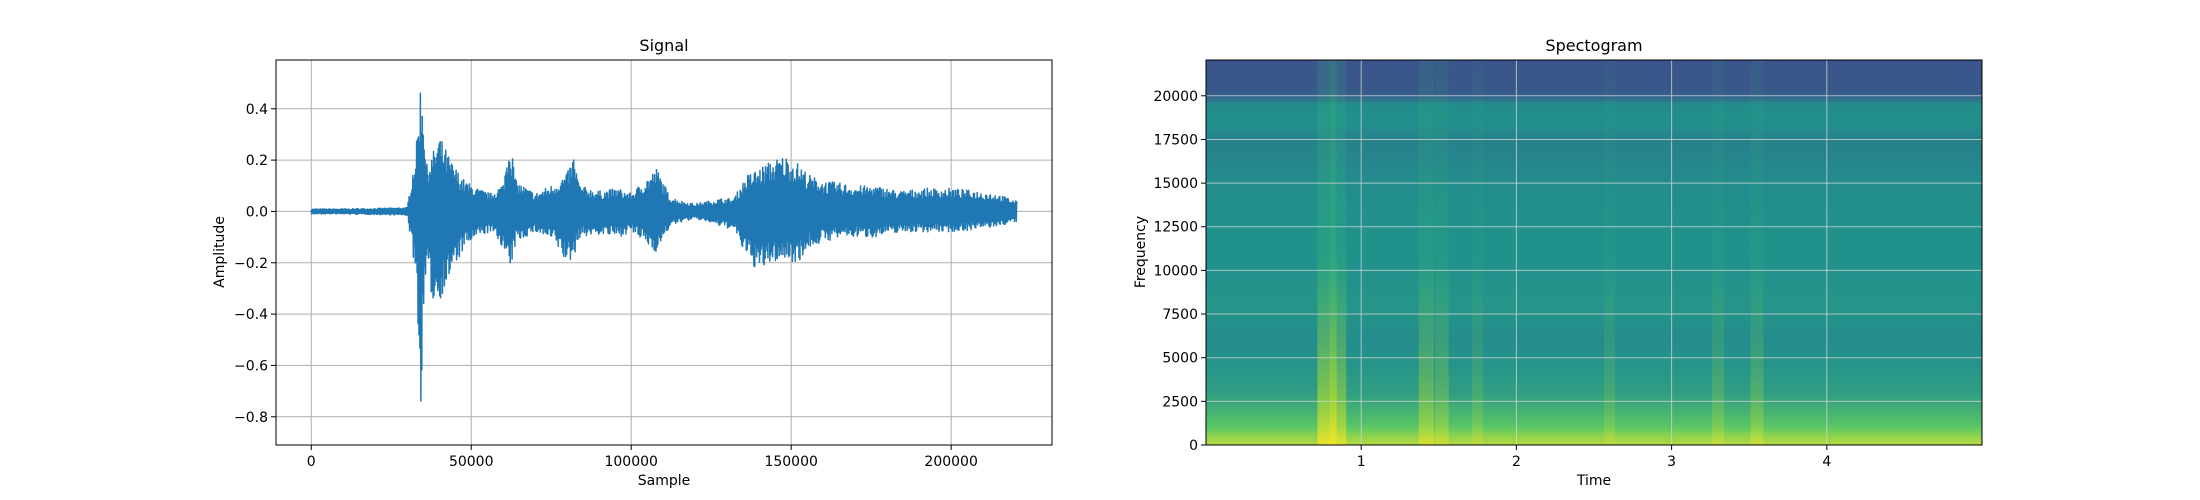  What do you see at coordinates (1361, 462) in the screenshot?
I see `spectrogram-x-tick-label: 1` at bounding box center [1361, 462].